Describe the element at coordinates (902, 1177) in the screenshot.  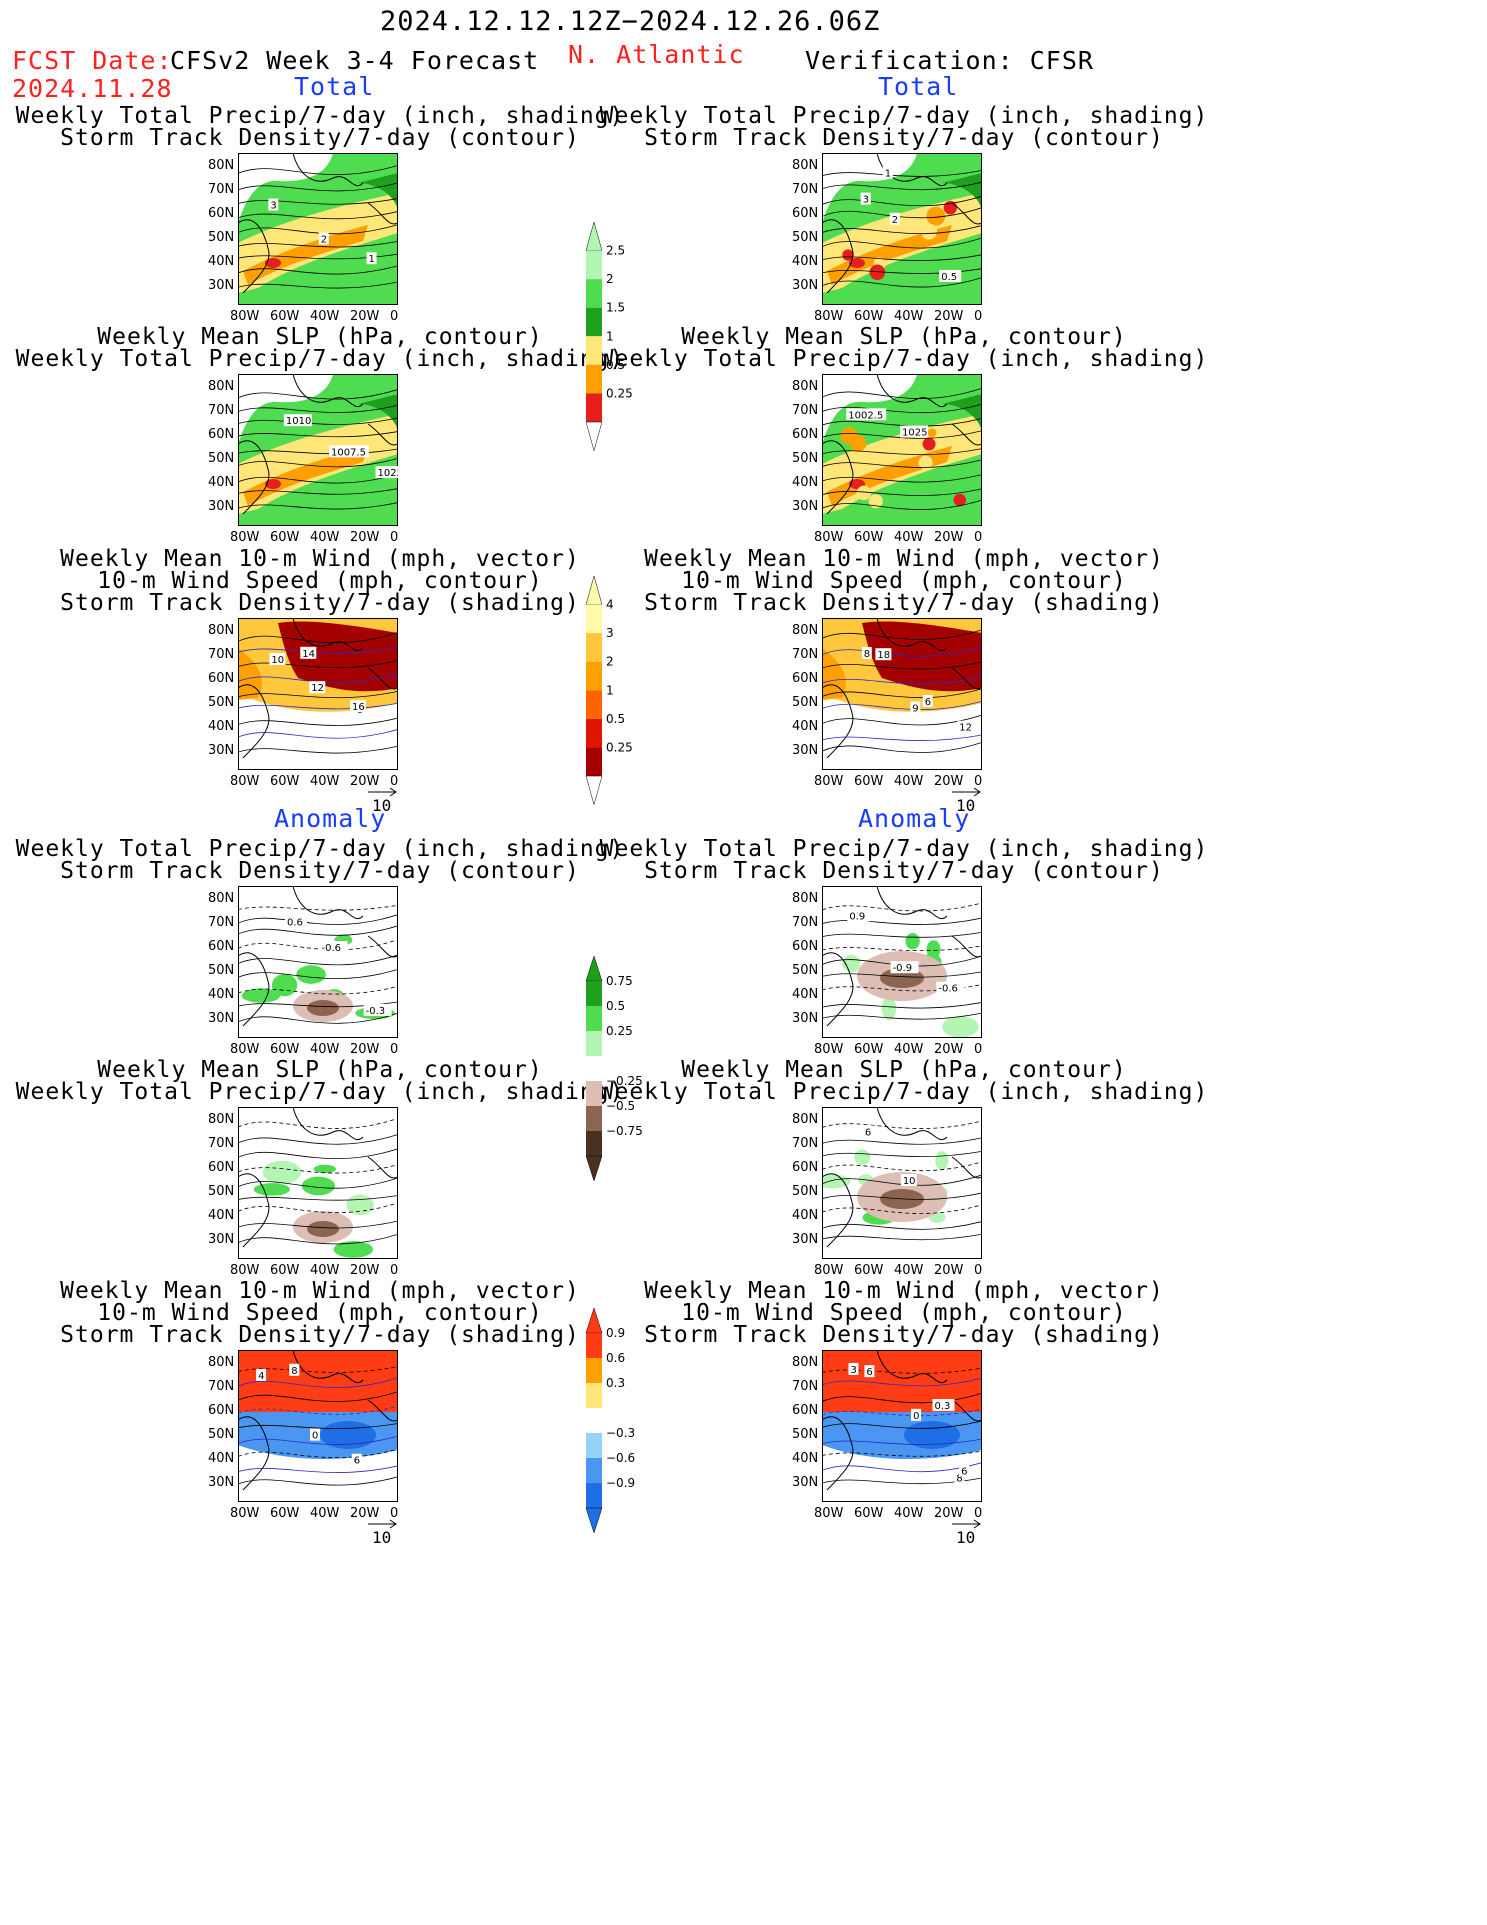
I see `coastline` at that location.